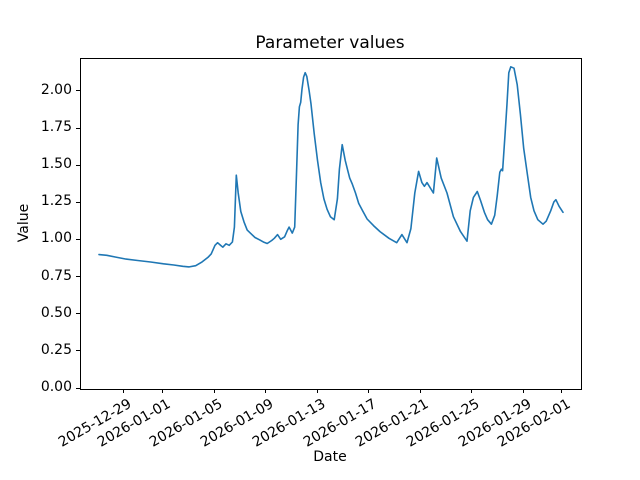 Image resolution: width=640 pixels, height=480 pixels. Describe the element at coordinates (56, 89) in the screenshot. I see `y-tick-label: 2.00` at that location.